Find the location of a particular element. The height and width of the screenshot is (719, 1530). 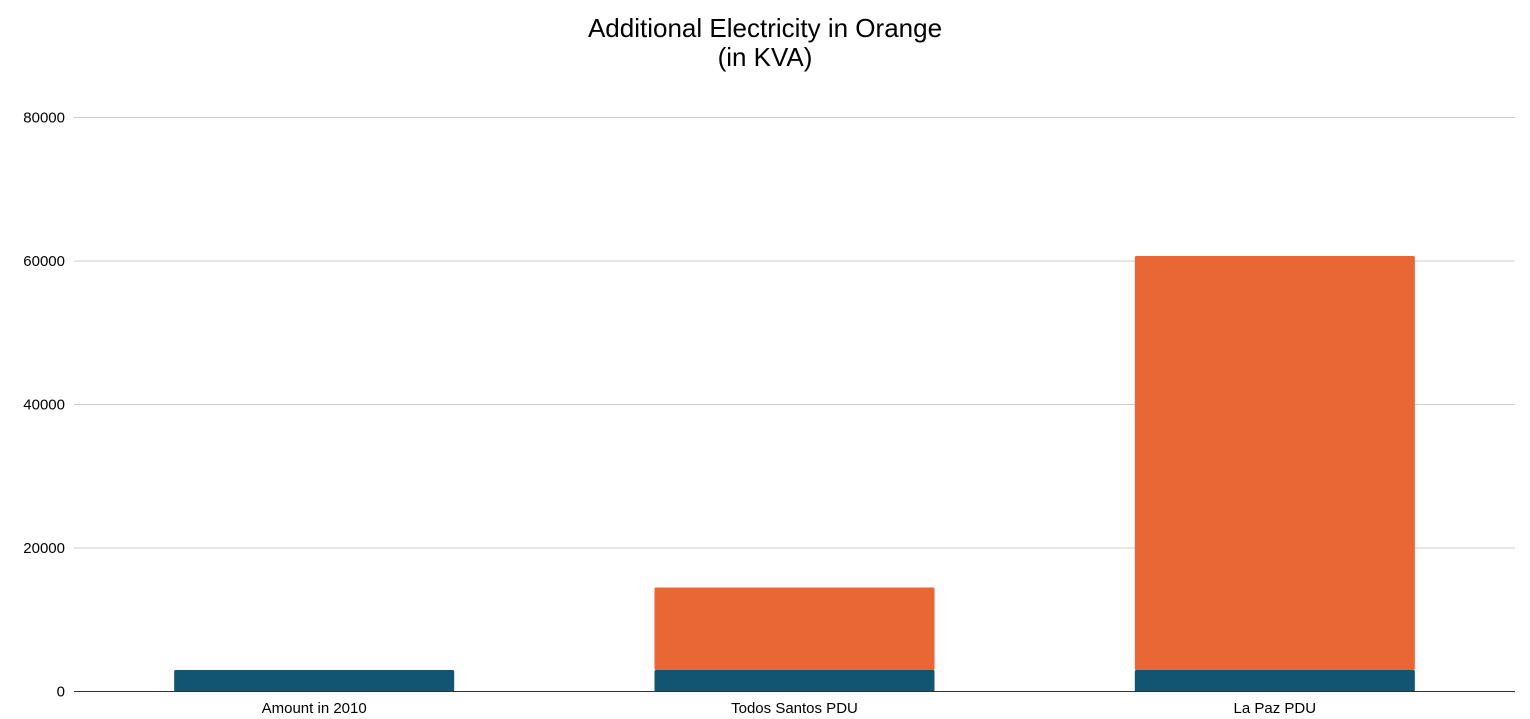

y-tick-label: 20000 is located at coordinates (44, 548).